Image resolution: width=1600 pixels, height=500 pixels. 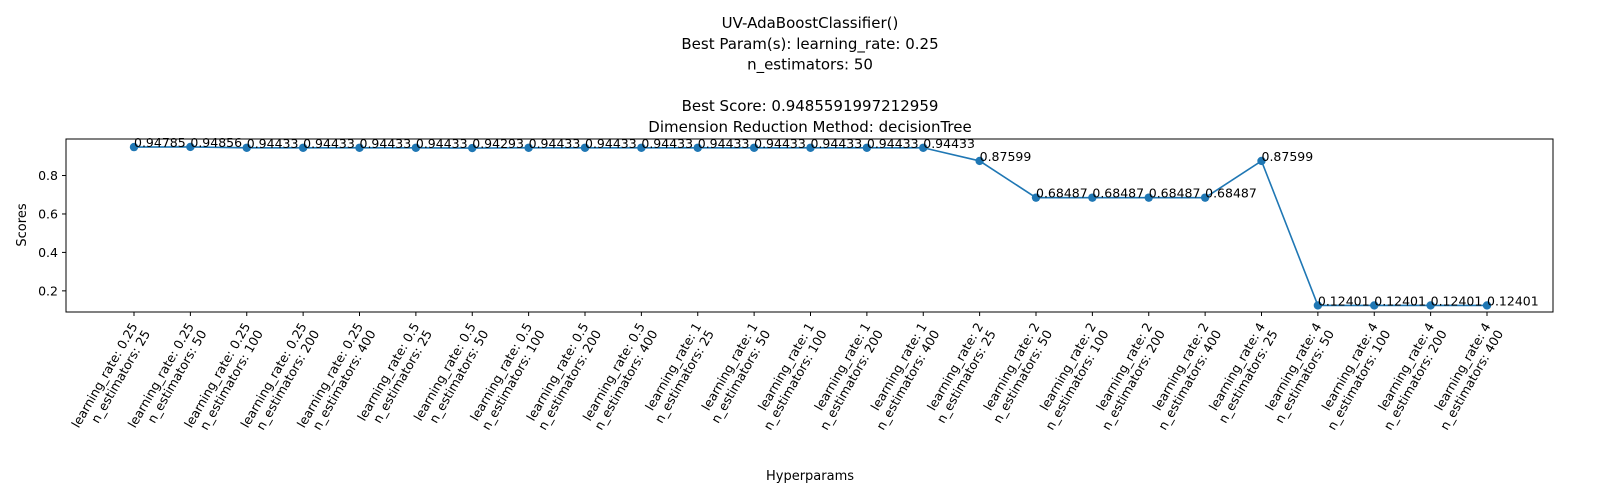 What do you see at coordinates (810, 106) in the screenshot?
I see `chart-title-line: Best Score: 0.9485591997212959` at bounding box center [810, 106].